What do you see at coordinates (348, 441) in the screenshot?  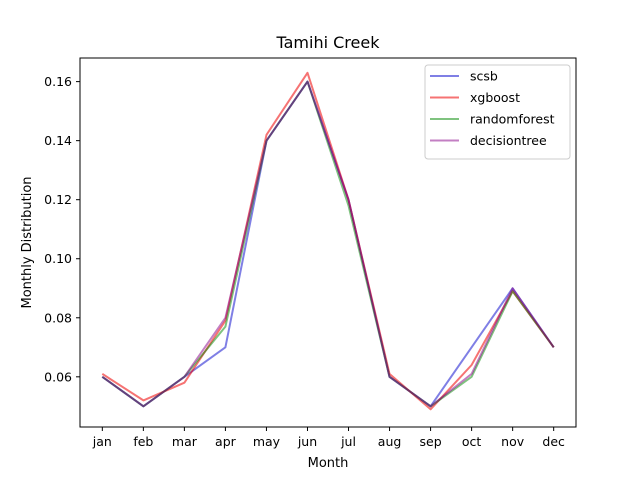 I see `x-tick-label: jul` at bounding box center [348, 441].